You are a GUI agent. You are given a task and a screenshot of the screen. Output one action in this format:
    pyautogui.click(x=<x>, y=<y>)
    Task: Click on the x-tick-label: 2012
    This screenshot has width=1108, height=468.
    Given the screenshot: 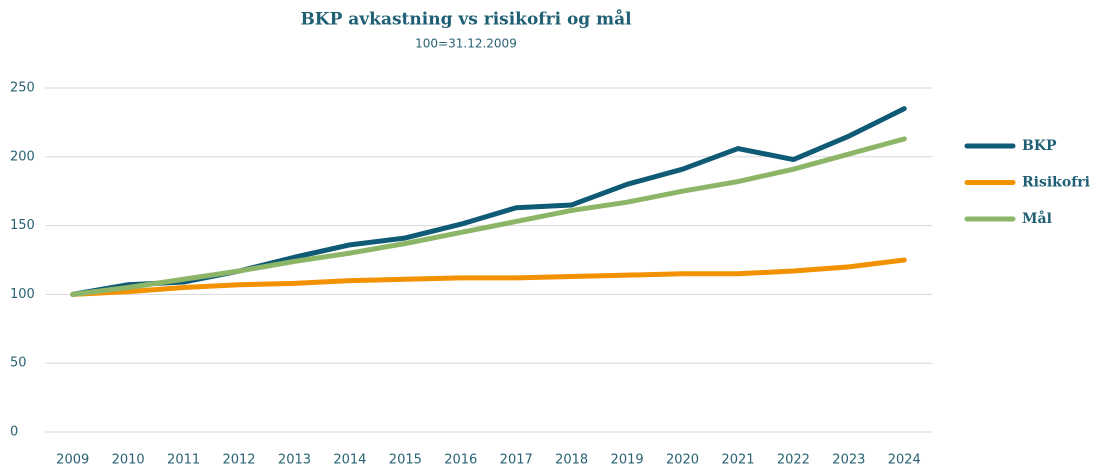 What is the action you would take?
    pyautogui.click(x=238, y=460)
    